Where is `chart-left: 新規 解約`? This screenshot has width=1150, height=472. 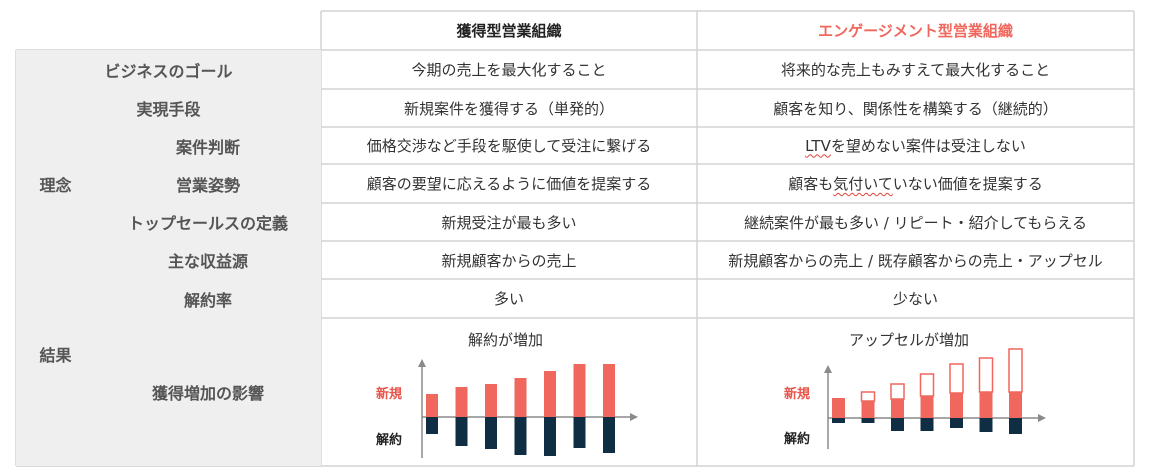
chart-left: 新規 解約 is located at coordinates (506, 408).